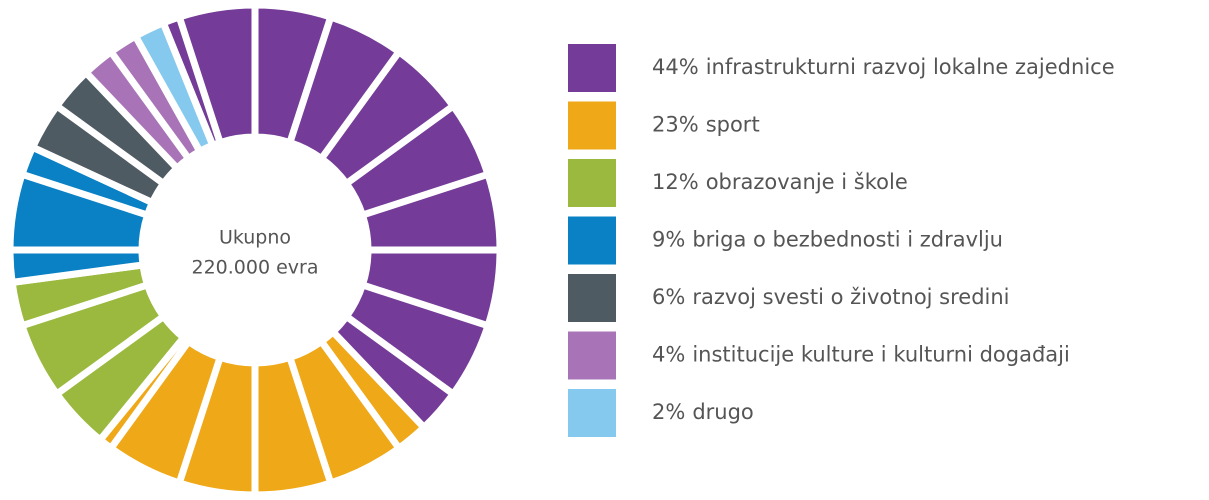  Describe the element at coordinates (881, 355) in the screenshot. I see `legend-category: institucije kulture i kulturni događaji` at that location.